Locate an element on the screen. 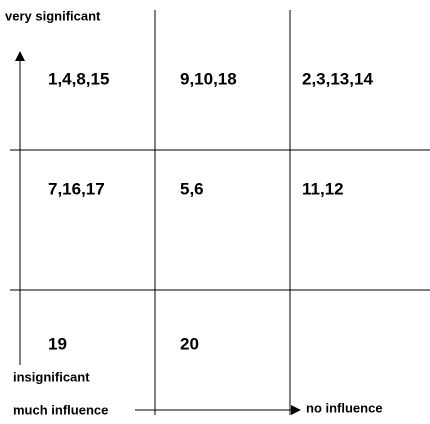 The width and height of the screenshot is (430, 424). top-label: very significant is located at coordinates (53, 15).